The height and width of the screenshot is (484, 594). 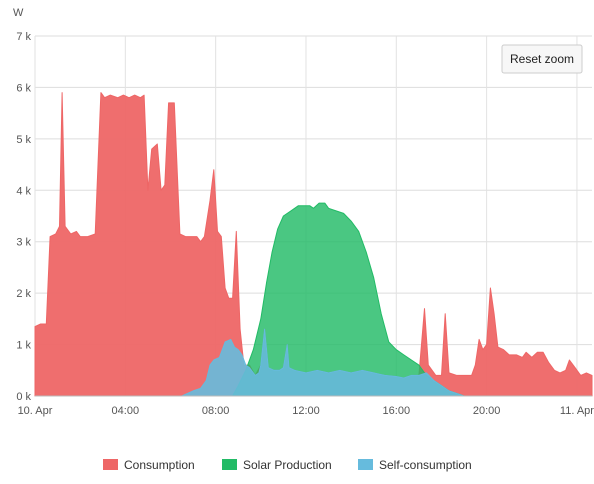 I want to click on legend-label: Self-consumption, so click(x=425, y=465).